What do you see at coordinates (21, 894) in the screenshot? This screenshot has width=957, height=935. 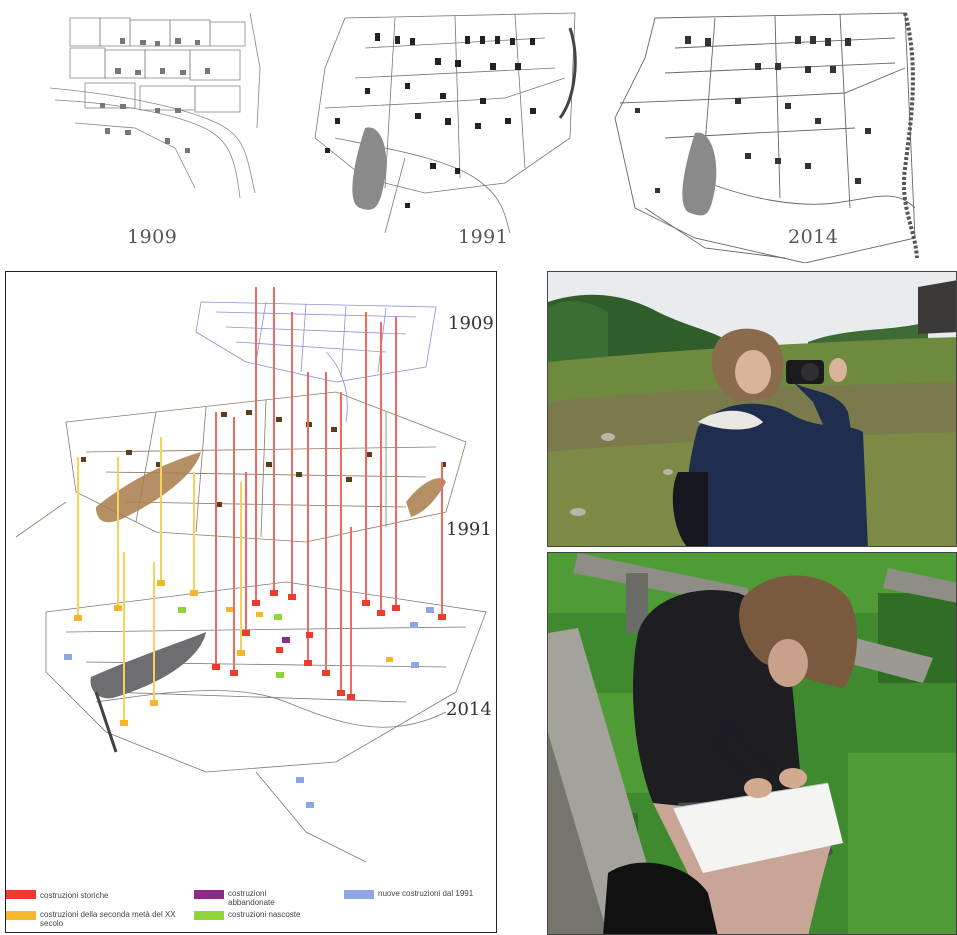 I see `legend-swatch-historic` at bounding box center [21, 894].